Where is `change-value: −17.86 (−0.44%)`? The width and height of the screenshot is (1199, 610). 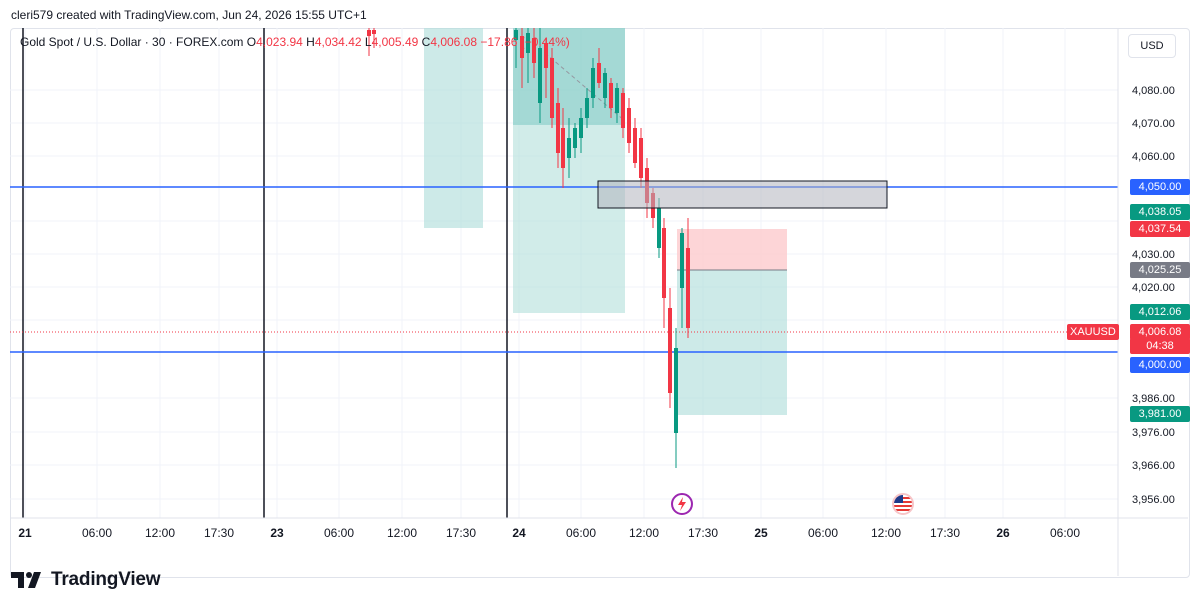
change-value: −17.86 (−0.44%) is located at coordinates (525, 42).